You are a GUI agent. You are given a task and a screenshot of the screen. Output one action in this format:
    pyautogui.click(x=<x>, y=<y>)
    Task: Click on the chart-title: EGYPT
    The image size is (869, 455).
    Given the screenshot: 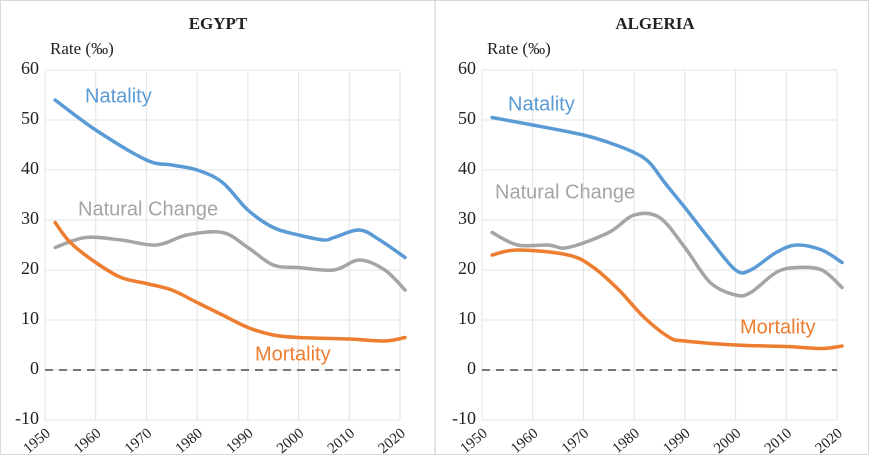 What is the action you would take?
    pyautogui.click(x=218, y=23)
    